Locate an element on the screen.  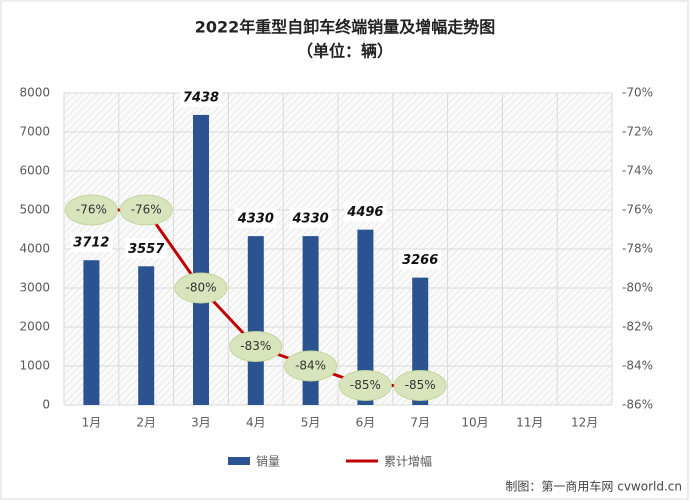
bar-label: 3712 is located at coordinates (91, 243).